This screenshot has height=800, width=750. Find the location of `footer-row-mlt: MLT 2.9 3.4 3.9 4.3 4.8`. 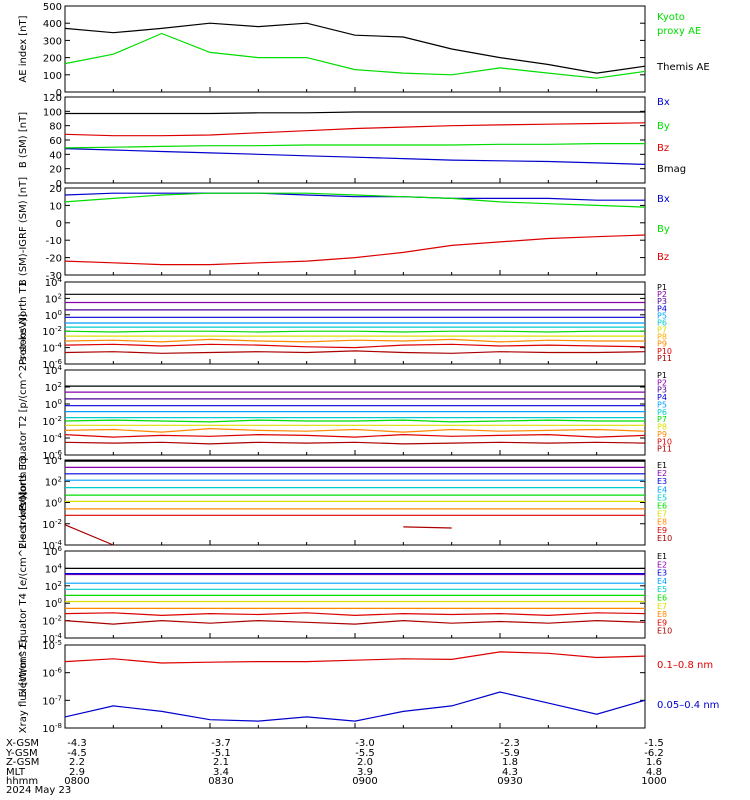

footer-row-mlt: MLT 2.9 3.4 3.9 4.3 4.8 is located at coordinates (375, 772).